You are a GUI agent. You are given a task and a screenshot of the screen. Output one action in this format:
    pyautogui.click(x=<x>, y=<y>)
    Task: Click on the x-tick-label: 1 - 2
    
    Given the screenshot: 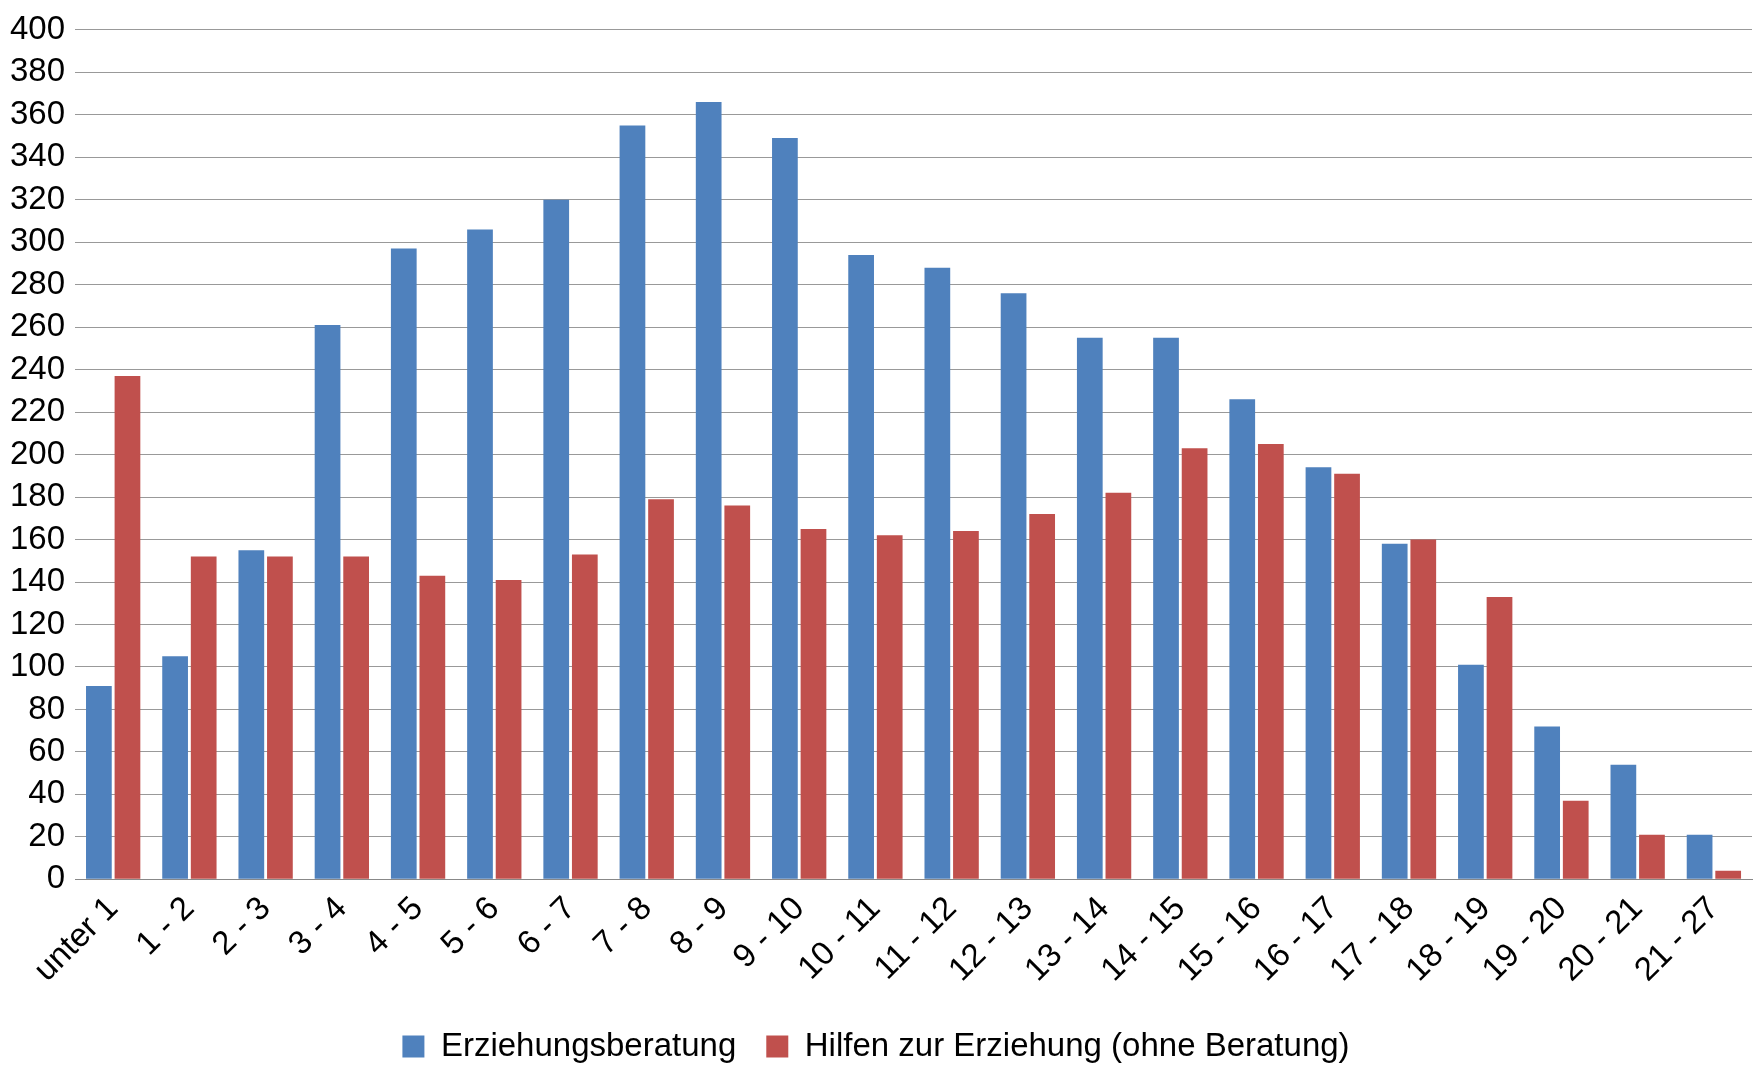 What is the action you would take?
    pyautogui.click(x=164, y=925)
    